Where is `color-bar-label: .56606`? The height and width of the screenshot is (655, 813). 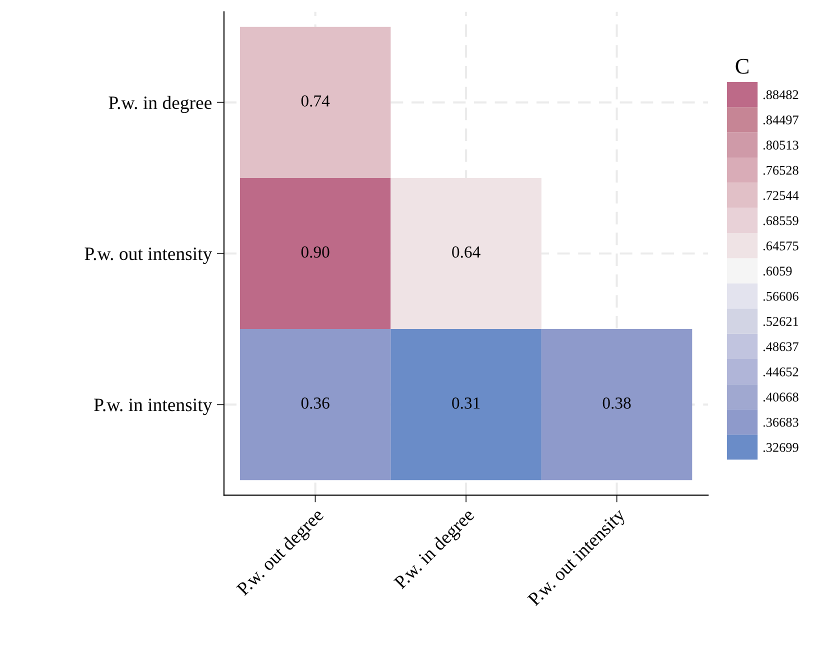 color-bar-label: .56606 is located at coordinates (780, 296).